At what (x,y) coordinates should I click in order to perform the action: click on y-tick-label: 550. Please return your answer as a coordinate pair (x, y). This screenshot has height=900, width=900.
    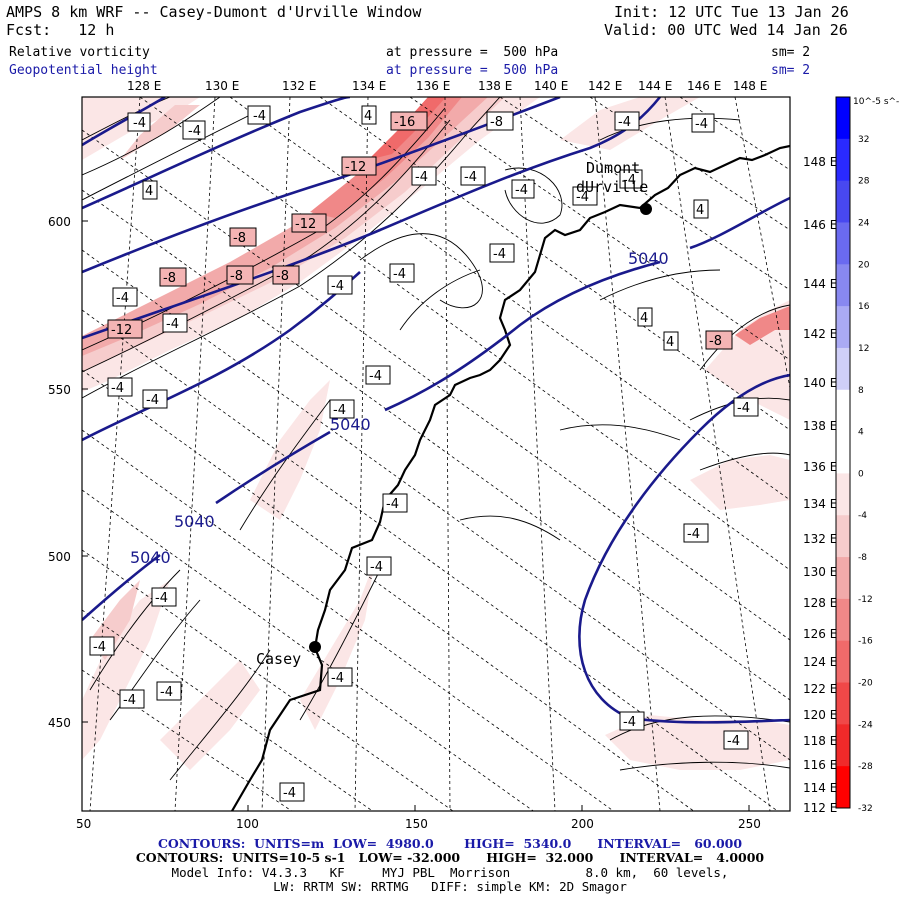
    Looking at the image, I should click on (59, 390).